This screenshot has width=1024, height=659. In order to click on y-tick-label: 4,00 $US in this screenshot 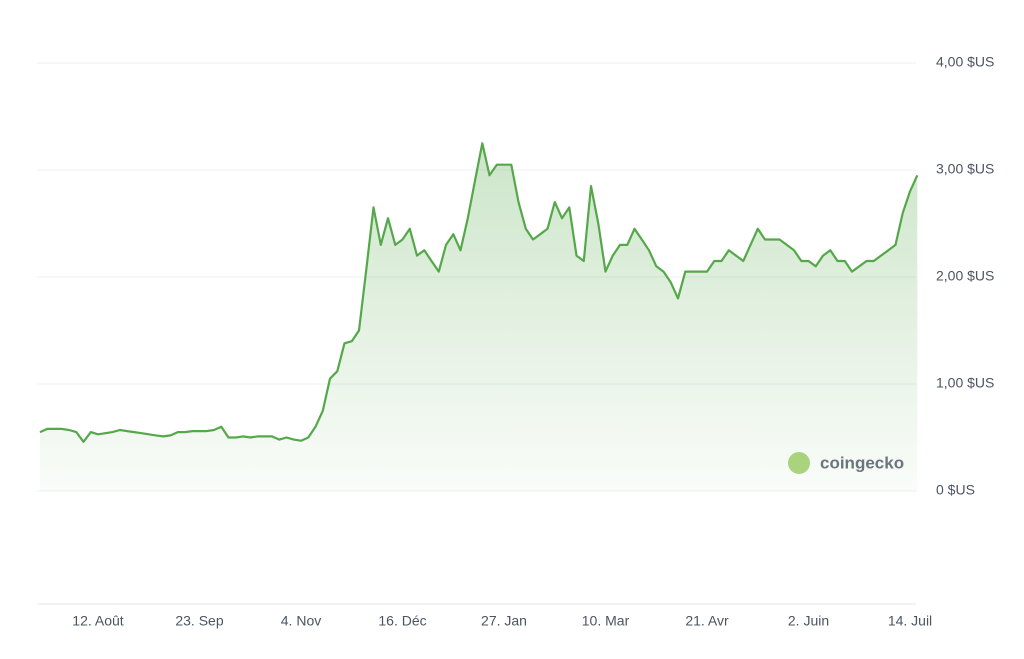, I will do `click(965, 62)`.